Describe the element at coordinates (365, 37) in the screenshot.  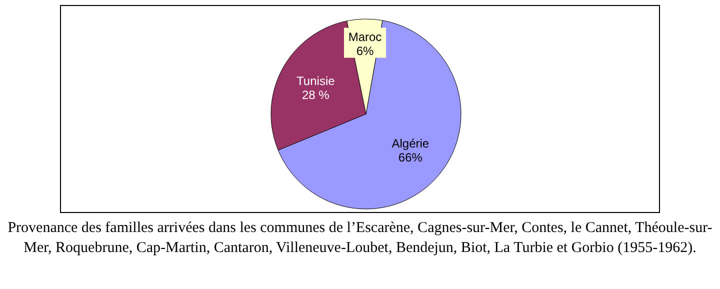
I see `slice-label: Maroc` at that location.